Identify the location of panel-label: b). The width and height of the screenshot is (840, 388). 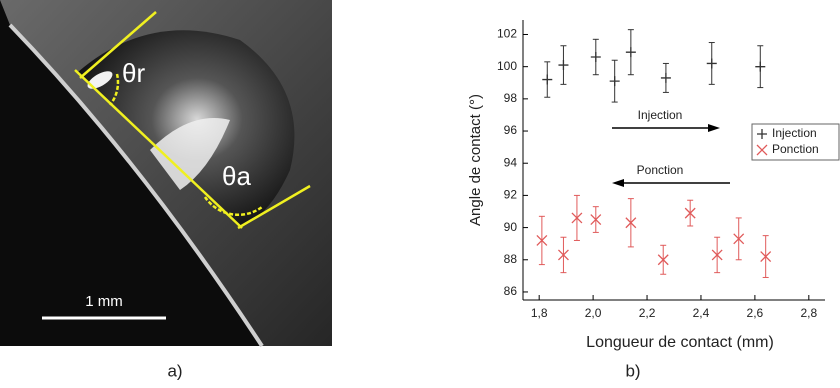
(632, 370).